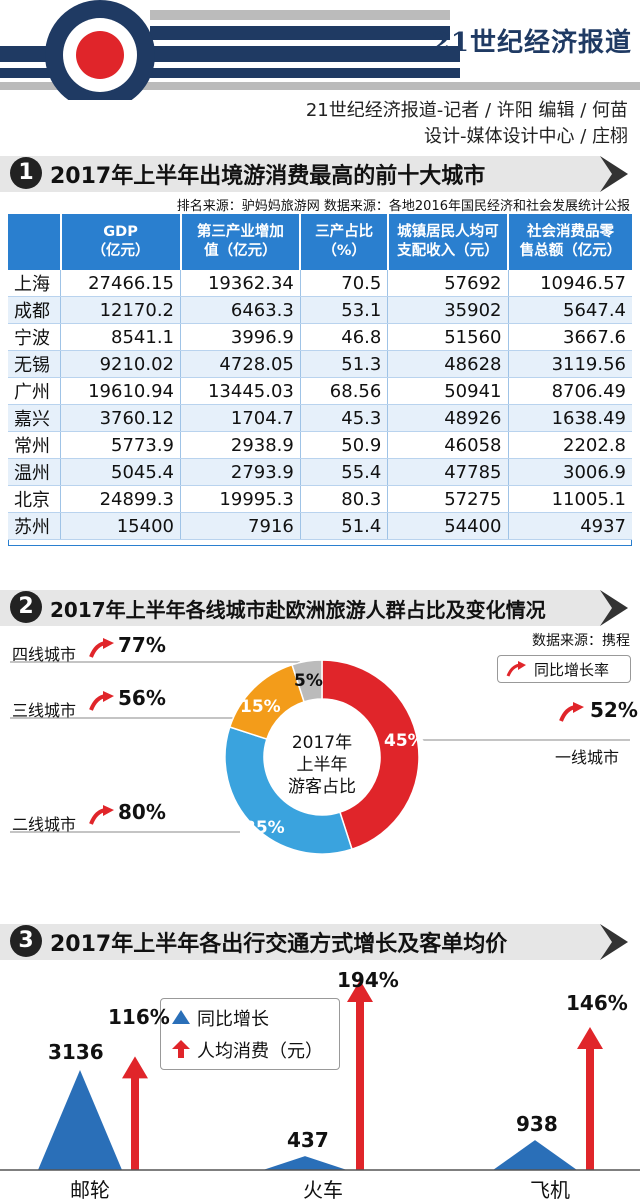 This screenshot has width=640, height=1204. What do you see at coordinates (570, 499) in the screenshot?
I see `table-cell: 11005.1` at bounding box center [570, 499].